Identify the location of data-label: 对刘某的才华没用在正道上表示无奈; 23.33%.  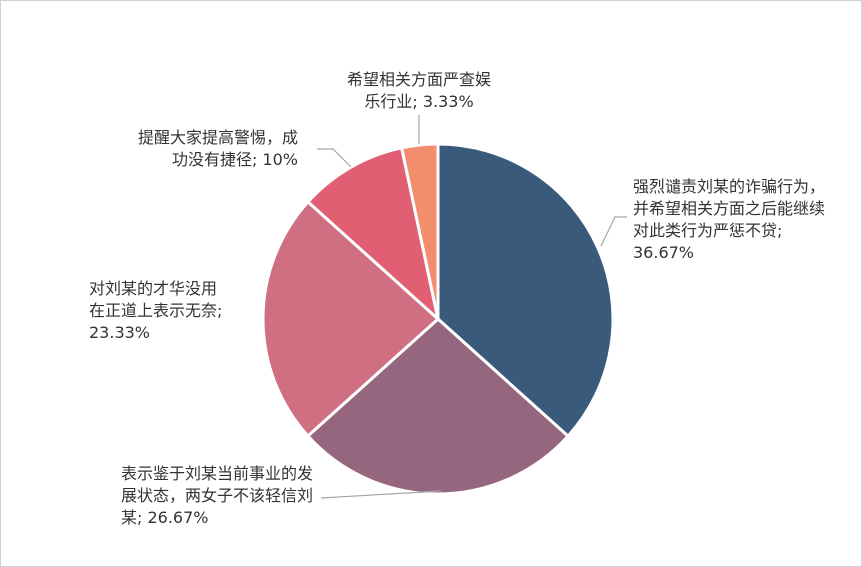
(156, 310).